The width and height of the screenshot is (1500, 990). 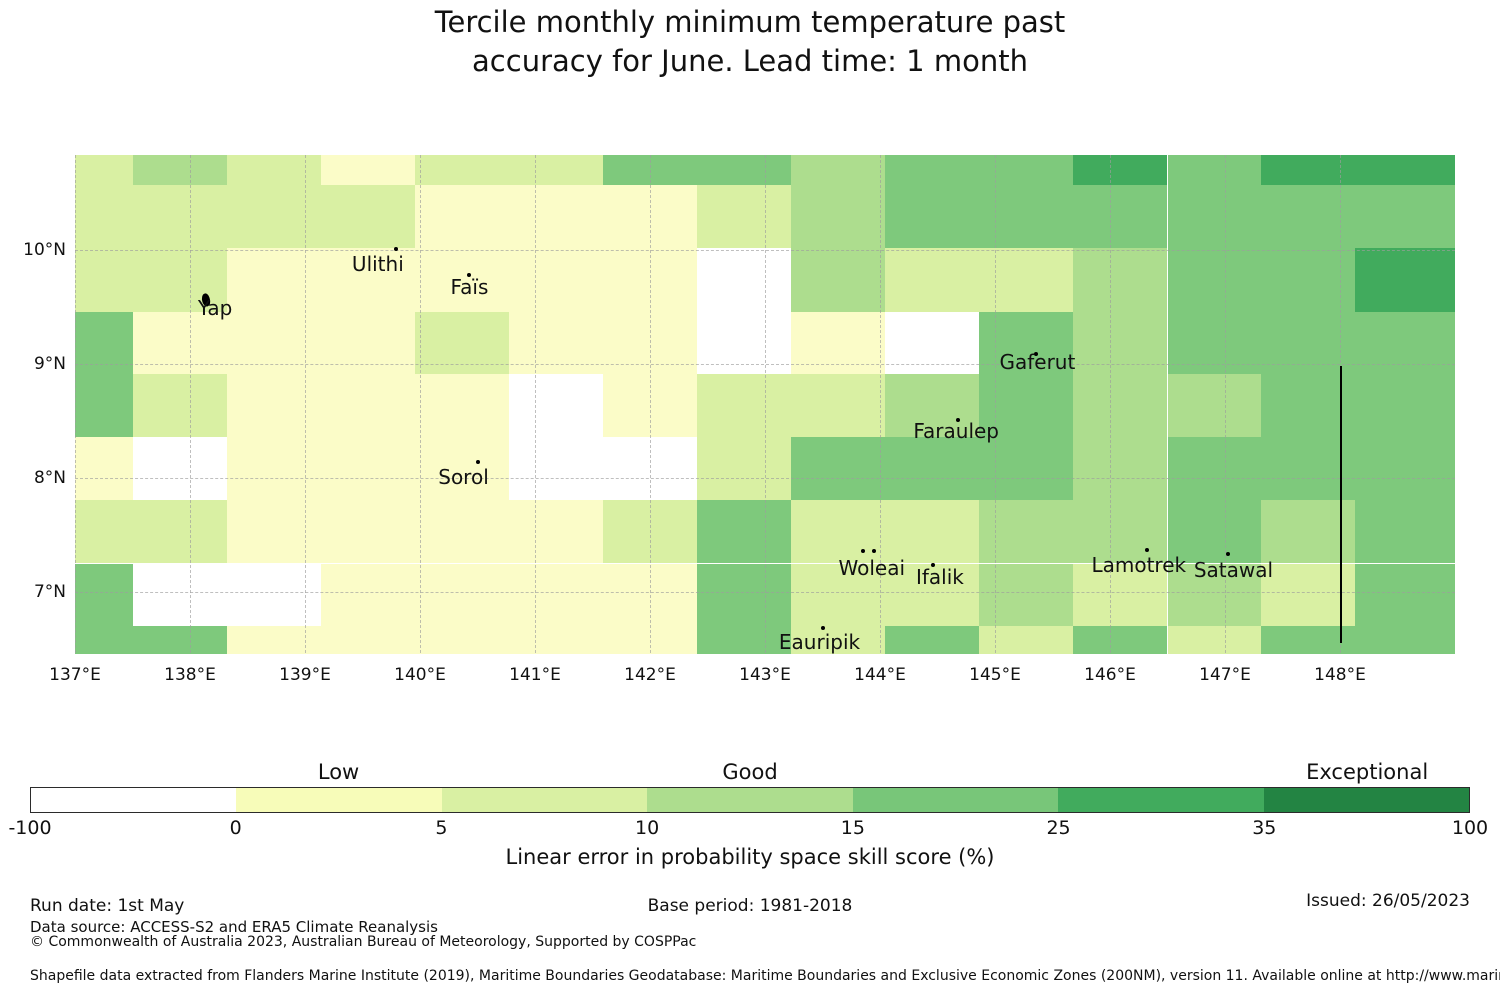 What do you see at coordinates (956, 430) in the screenshot?
I see `island-label: Faraulep` at bounding box center [956, 430].